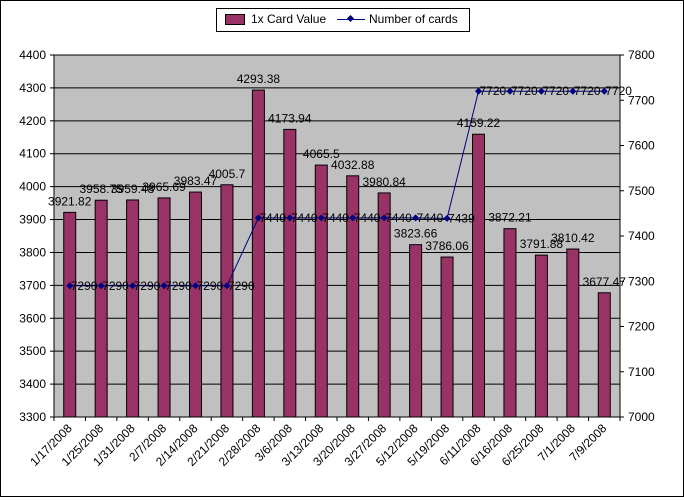 The image size is (684, 501). I want to click on y-tick-label: 3700, so click(32, 285).